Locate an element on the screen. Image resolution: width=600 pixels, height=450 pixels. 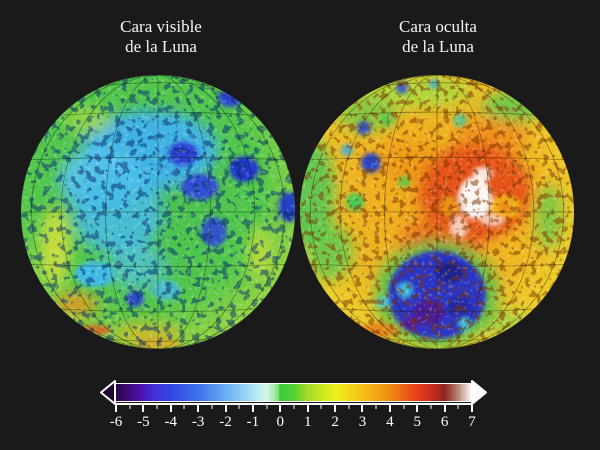
title-far-side-line2: de la Luna is located at coordinates (438, 47).